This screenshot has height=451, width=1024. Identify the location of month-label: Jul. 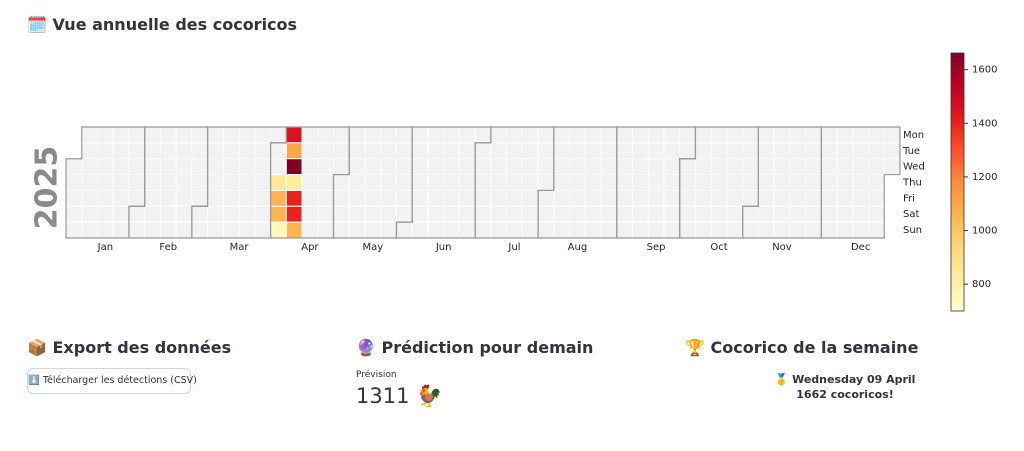
(513, 247).